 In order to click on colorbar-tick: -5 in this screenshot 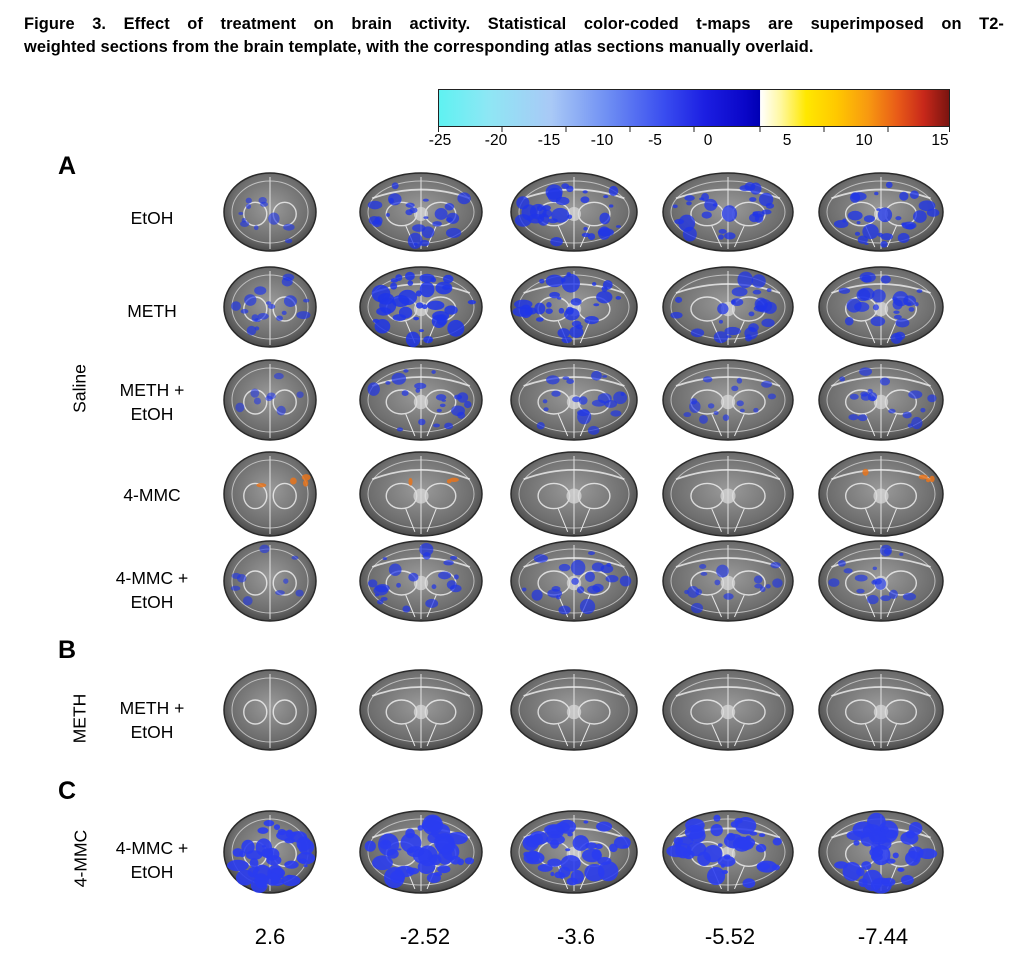, I will do `click(655, 140)`.